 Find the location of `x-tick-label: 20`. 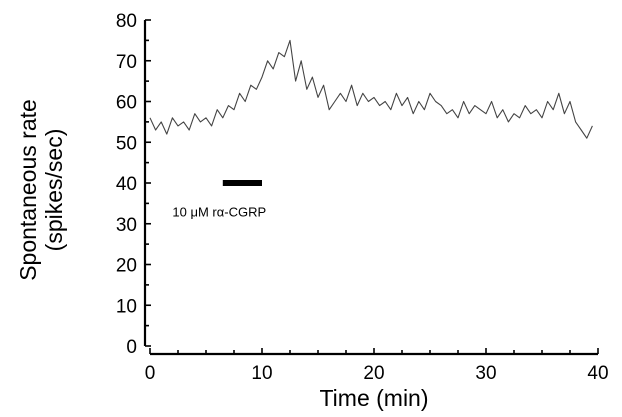

x-tick-label: 20 is located at coordinates (373, 373).